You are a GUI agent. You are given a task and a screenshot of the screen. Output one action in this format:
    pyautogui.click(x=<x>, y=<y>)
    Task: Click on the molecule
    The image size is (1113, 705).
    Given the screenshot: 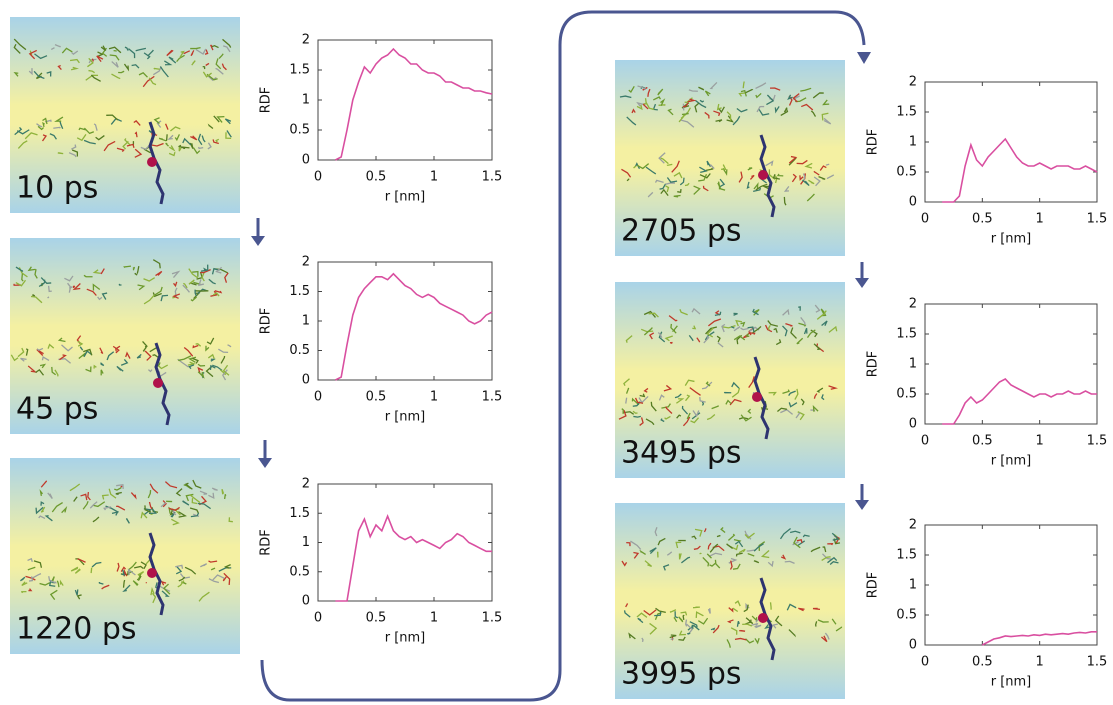 What is the action you would take?
    pyautogui.click(x=767, y=619)
    